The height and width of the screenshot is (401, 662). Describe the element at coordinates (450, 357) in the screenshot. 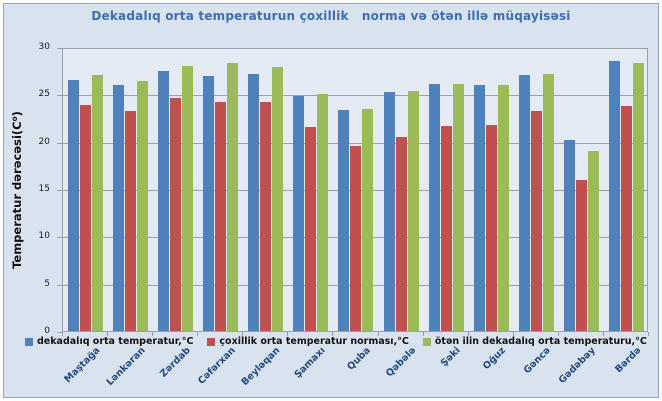

I see `x-category-label-text: Şəki` at that location.